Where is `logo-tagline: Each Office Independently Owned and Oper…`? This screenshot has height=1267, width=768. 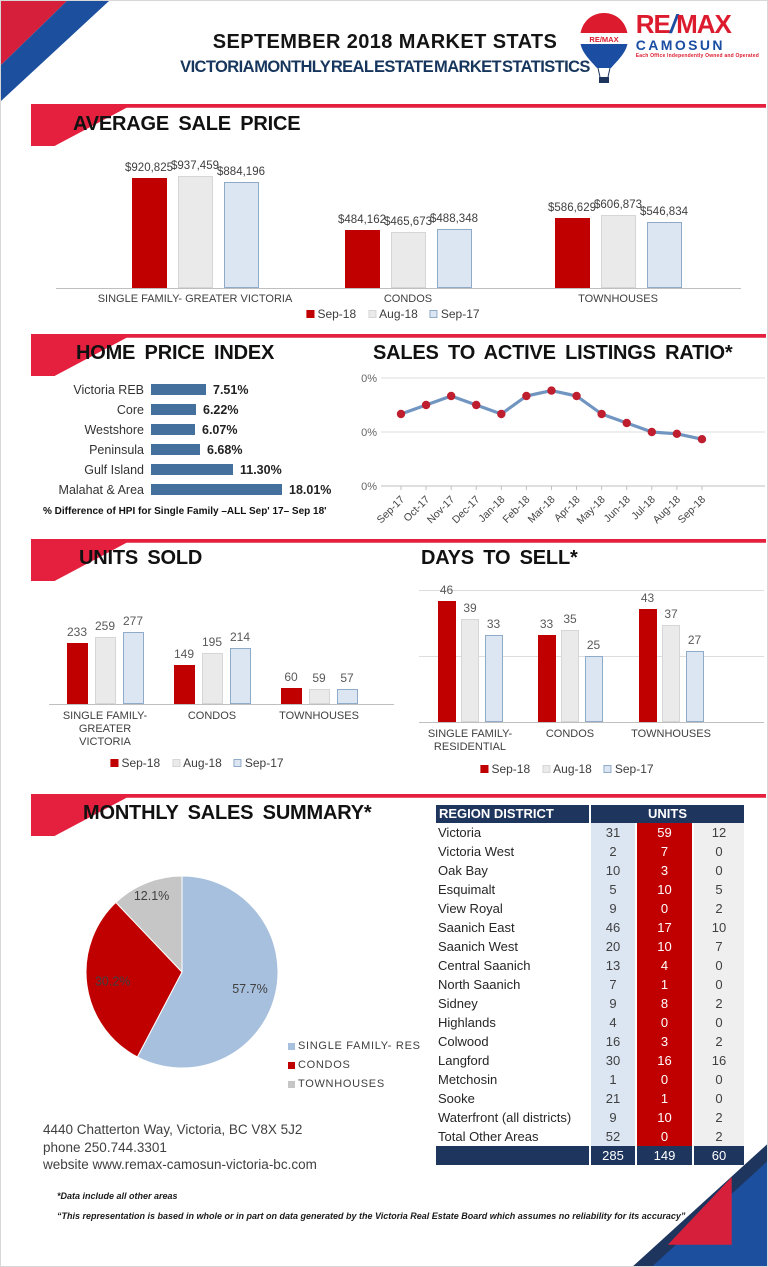
logo-tagline: Each Office Independently Owned and Oper… is located at coordinates (697, 56).